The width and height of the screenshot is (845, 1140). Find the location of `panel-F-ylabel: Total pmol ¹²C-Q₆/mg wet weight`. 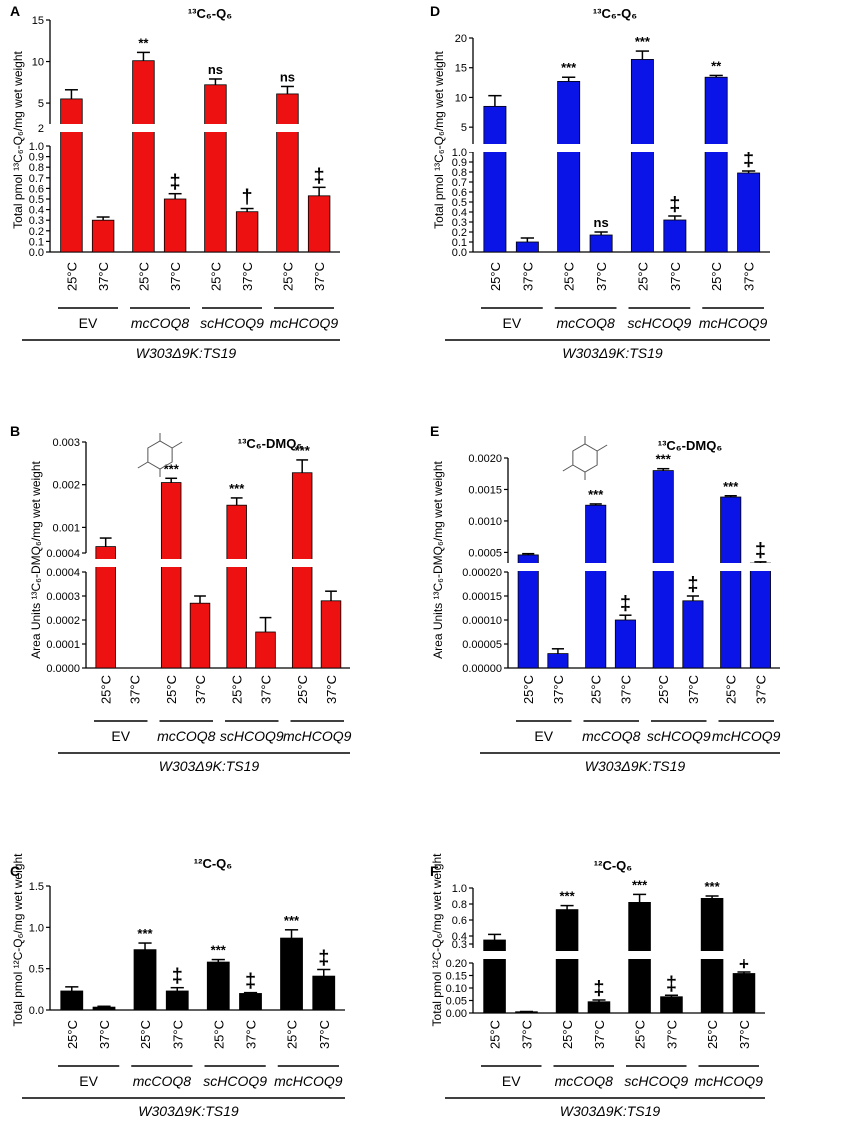

panel-F-ylabel: Total pmol ¹²C-Q₆/mg wet weight is located at coordinates (437, 940).